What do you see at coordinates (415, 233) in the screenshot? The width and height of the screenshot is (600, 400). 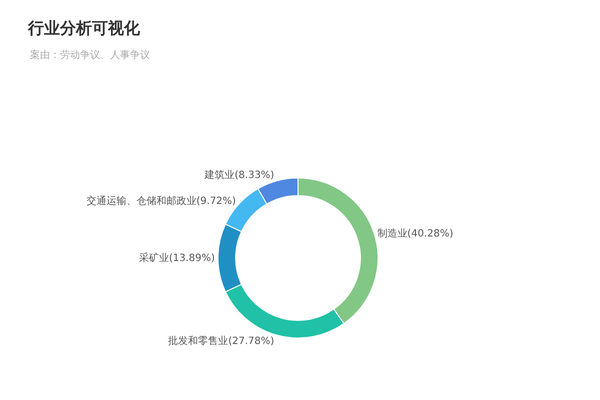 I see `slice-label: 制造业(40.28%)` at bounding box center [415, 233].